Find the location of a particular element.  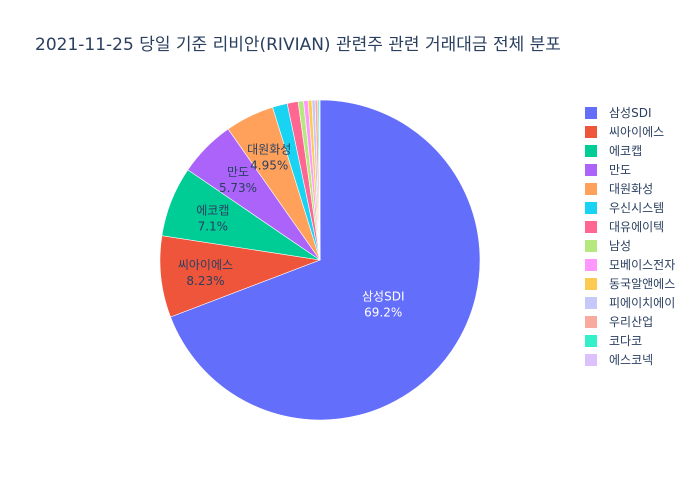

legend-item-13: 코다코 is located at coordinates (613, 341).